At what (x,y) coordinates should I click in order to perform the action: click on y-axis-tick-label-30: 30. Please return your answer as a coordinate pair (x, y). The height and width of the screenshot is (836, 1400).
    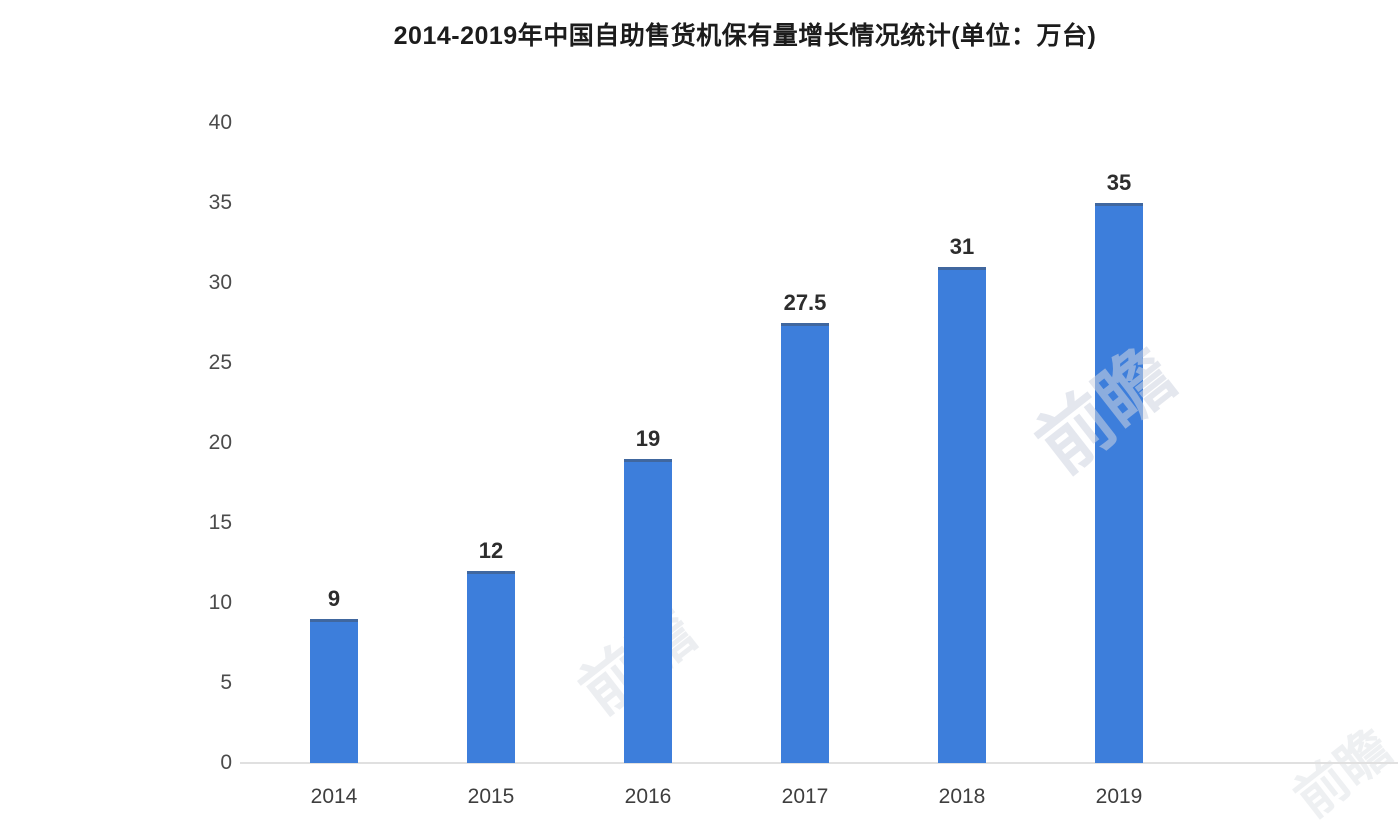
    Looking at the image, I should click on (220, 282).